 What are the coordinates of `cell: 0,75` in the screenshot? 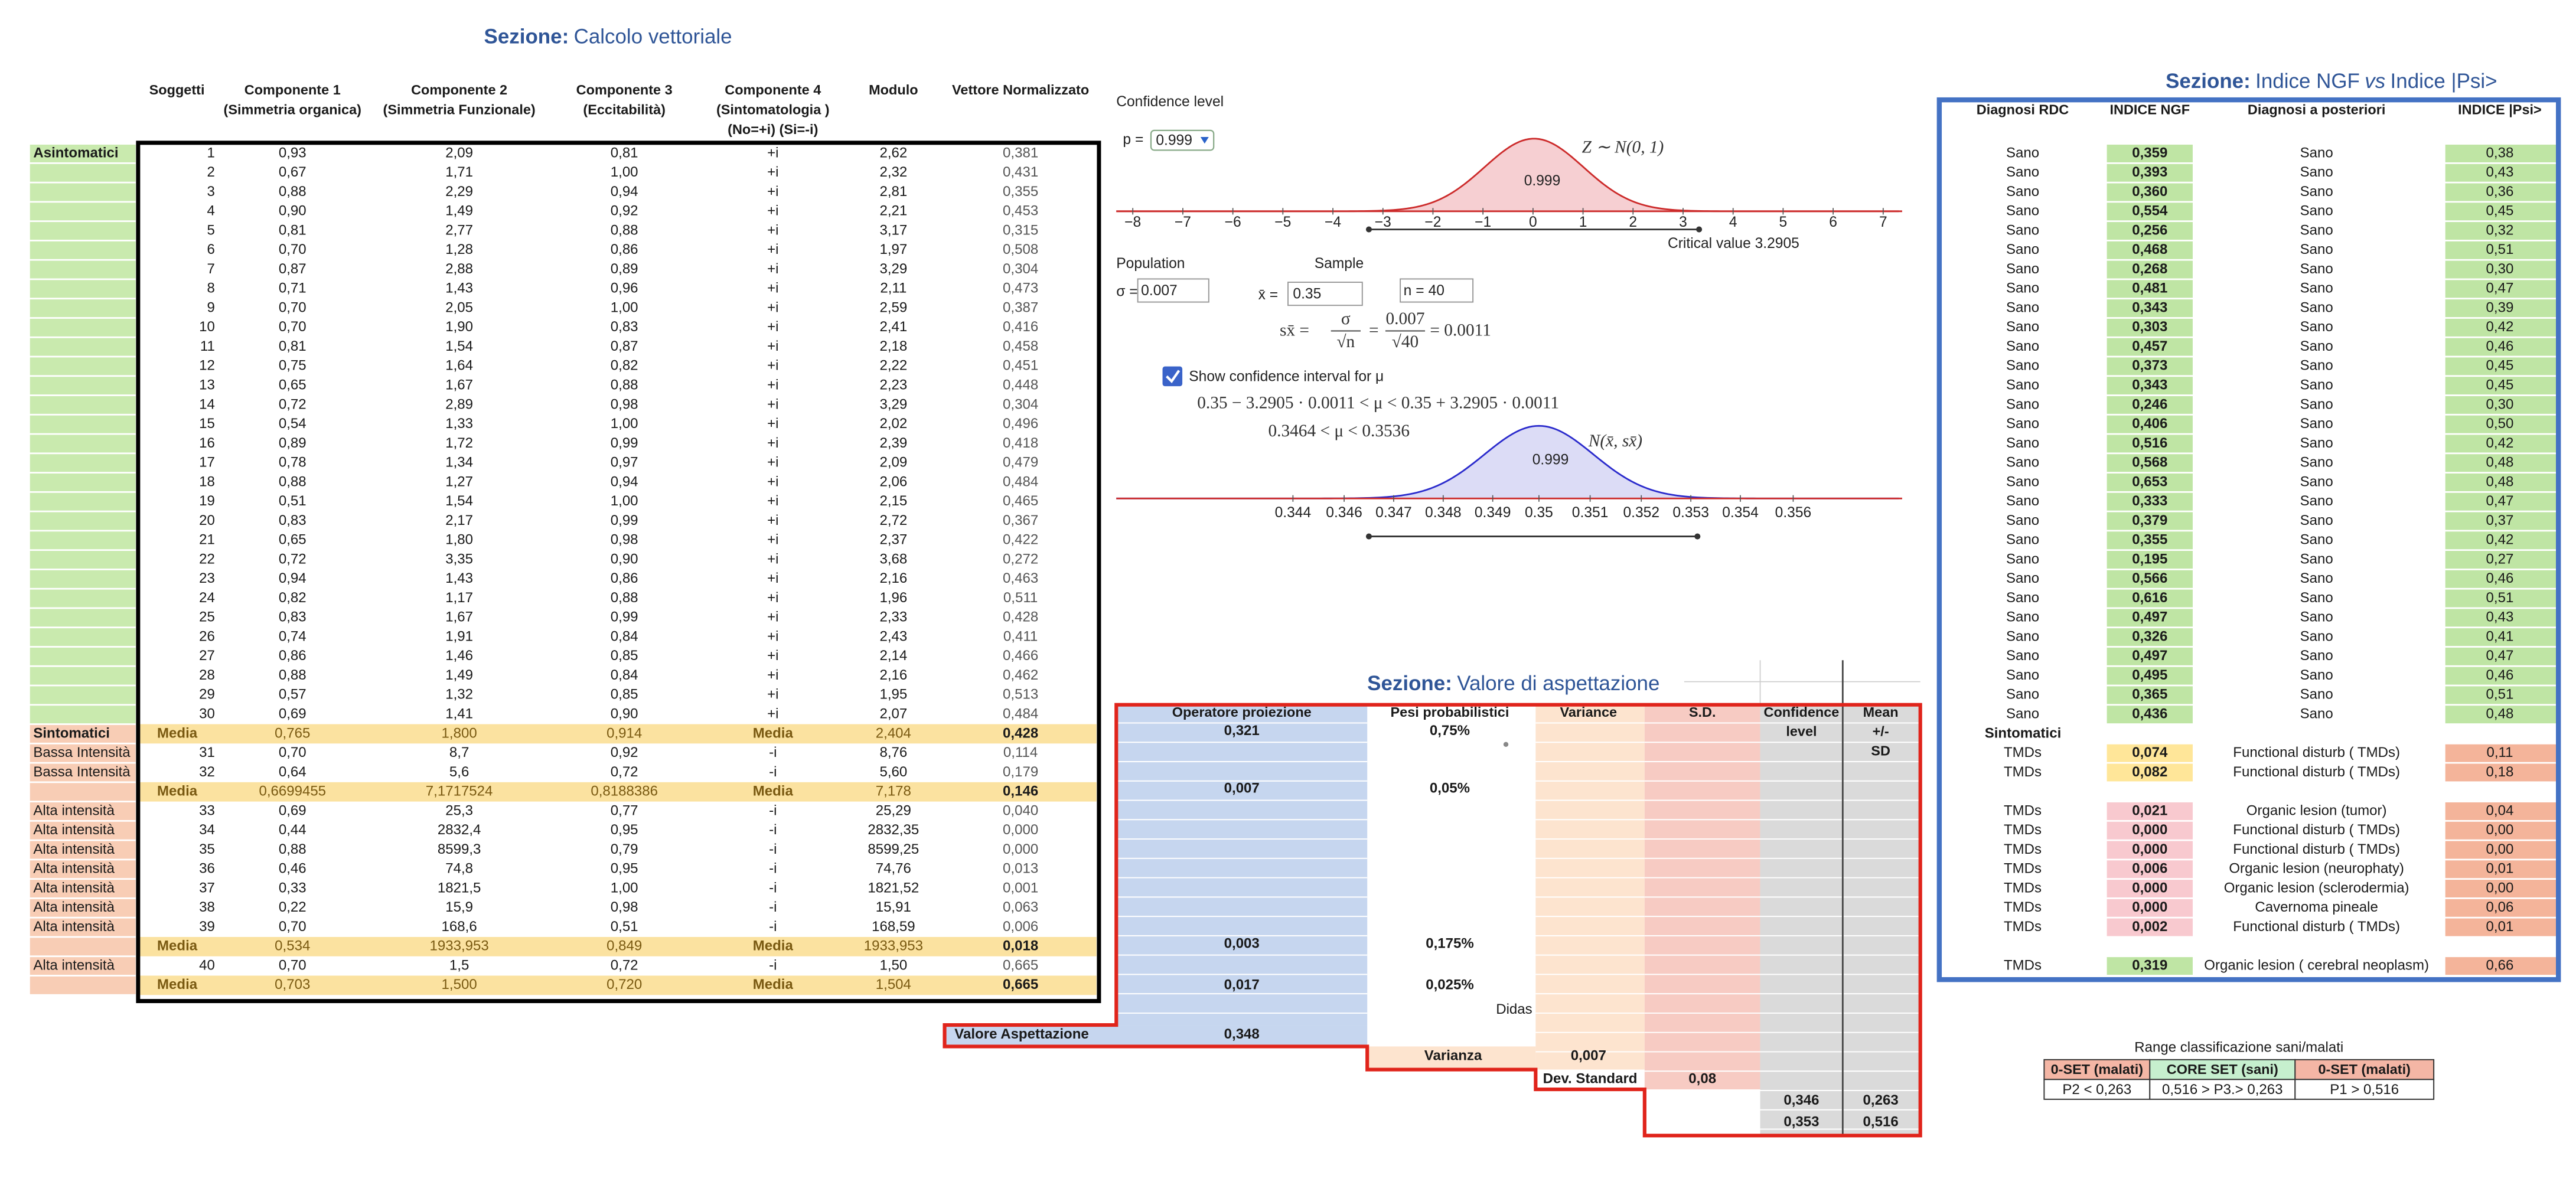 It's located at (292, 366).